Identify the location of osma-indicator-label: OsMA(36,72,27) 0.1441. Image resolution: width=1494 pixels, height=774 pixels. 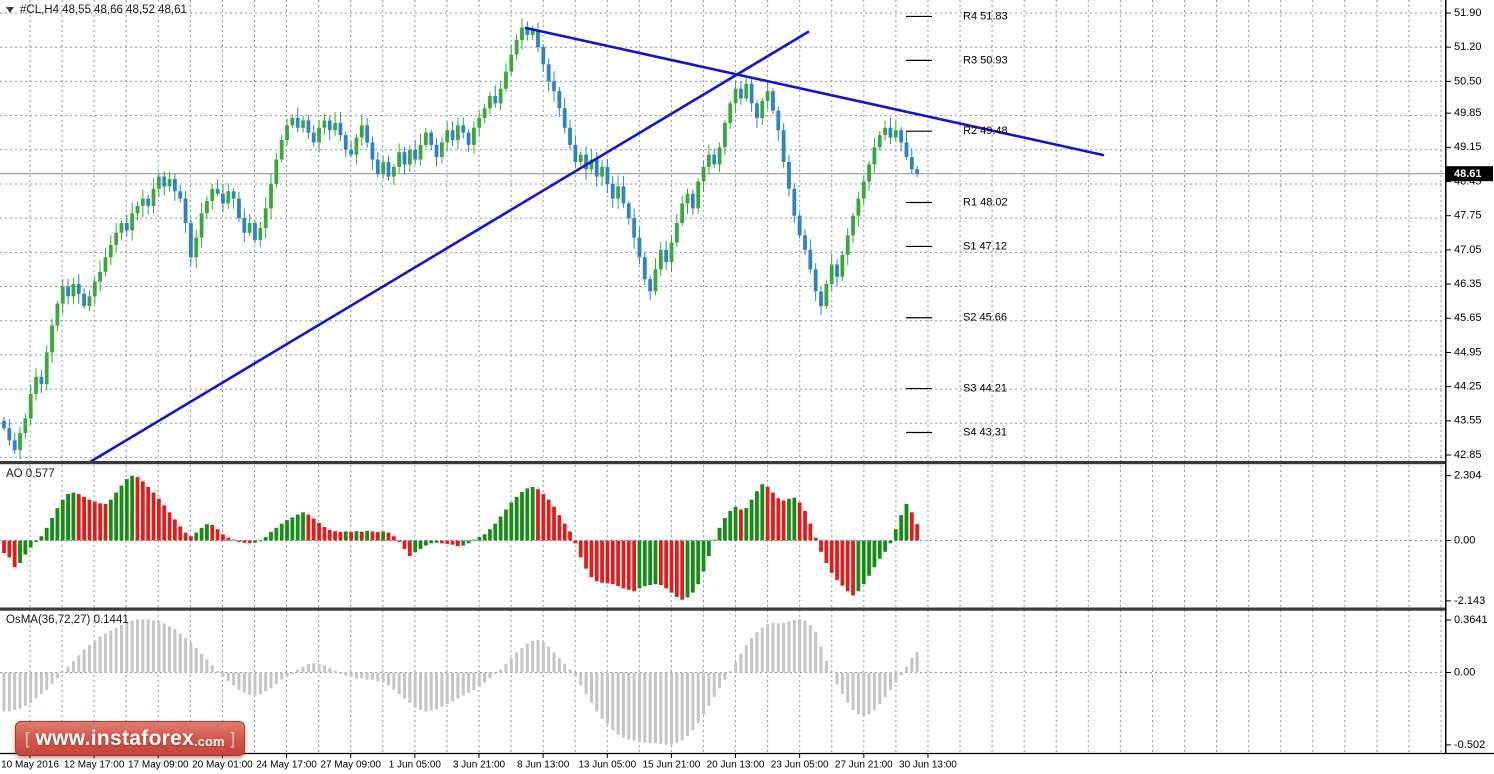
(67, 620).